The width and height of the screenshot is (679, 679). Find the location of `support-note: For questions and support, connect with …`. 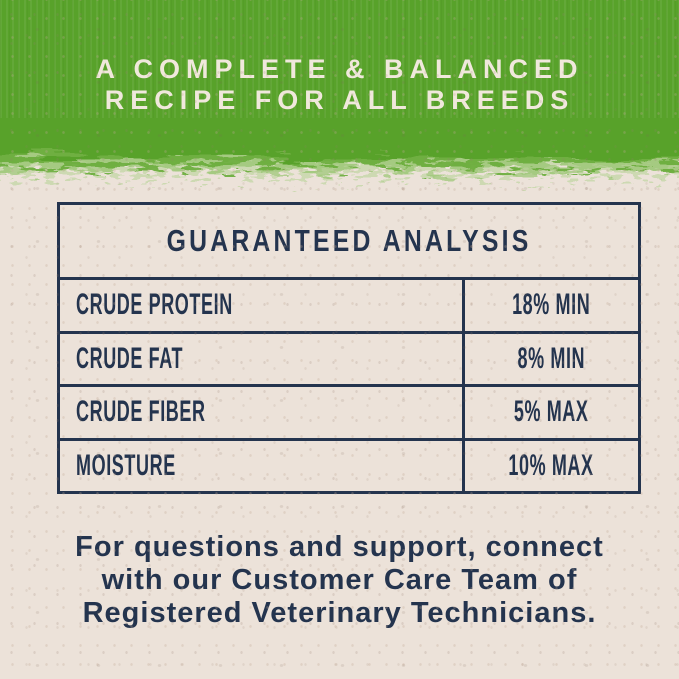

support-note: For questions and support, connect with … is located at coordinates (339, 580).